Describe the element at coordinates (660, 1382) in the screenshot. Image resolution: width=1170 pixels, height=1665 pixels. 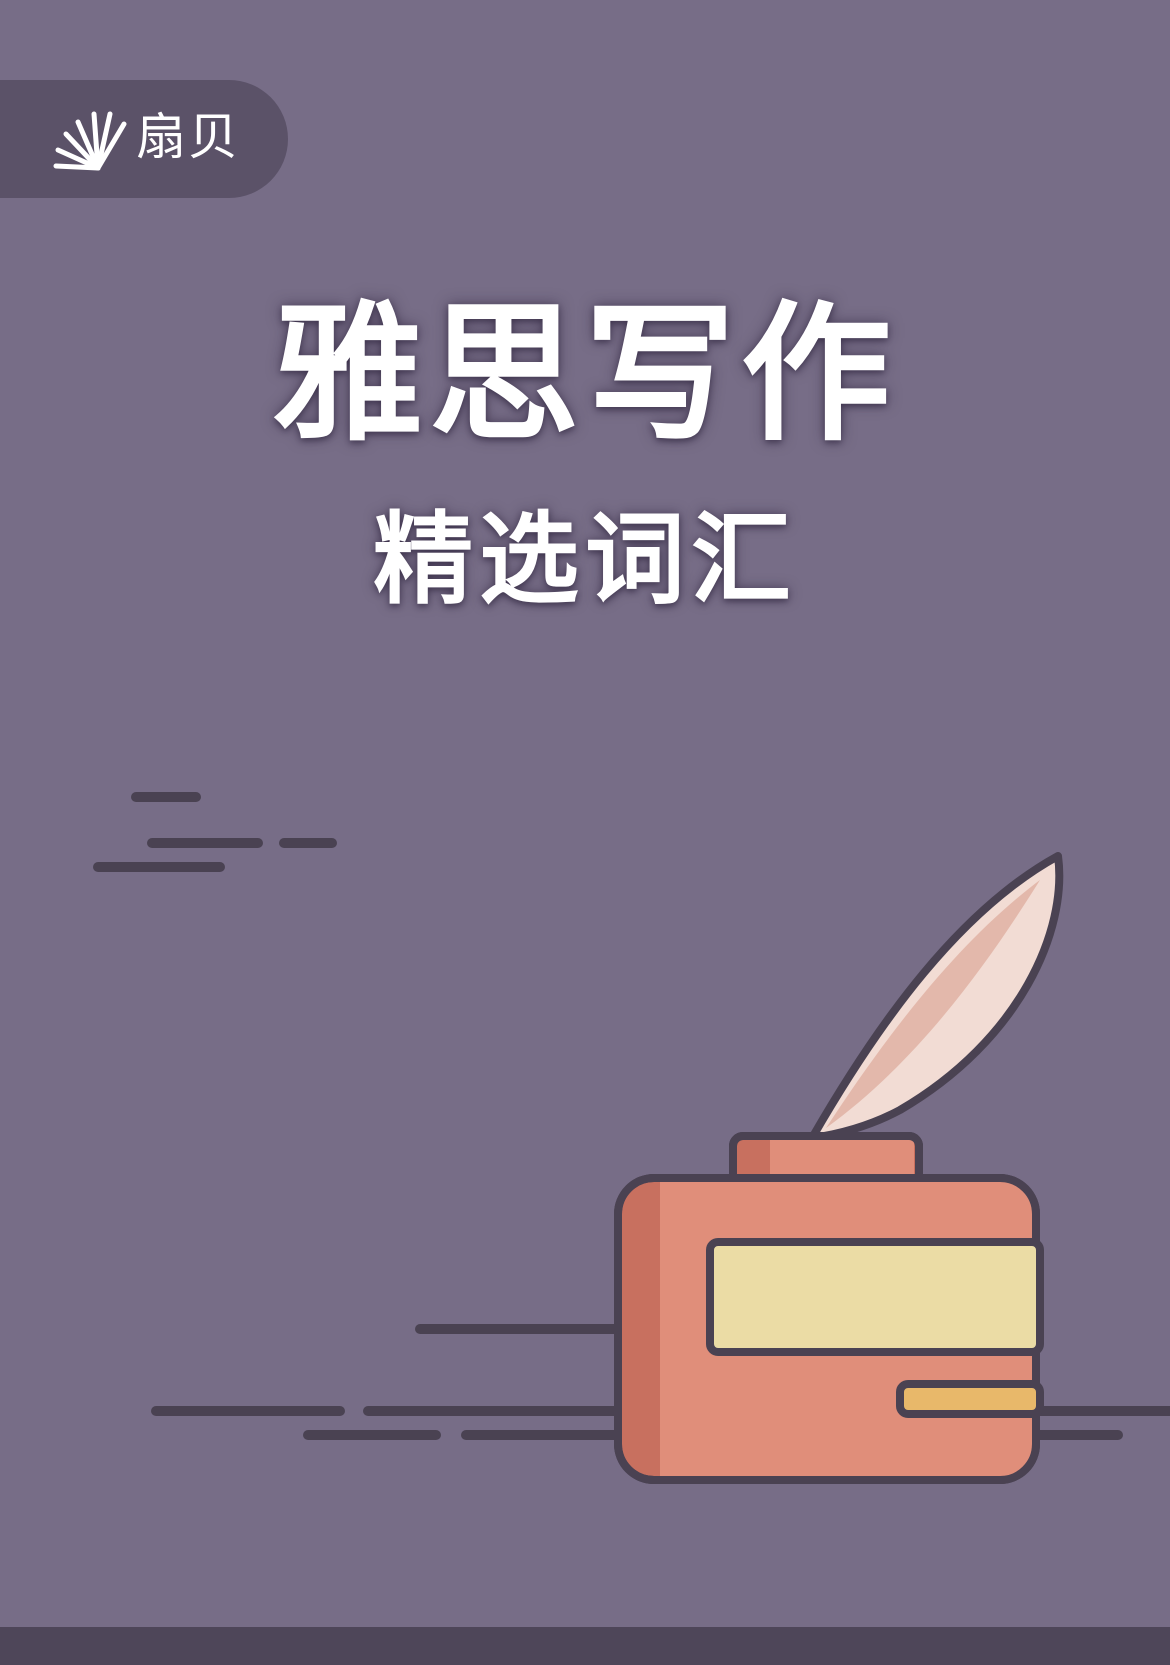
I see `speed-lines-bottom` at that location.